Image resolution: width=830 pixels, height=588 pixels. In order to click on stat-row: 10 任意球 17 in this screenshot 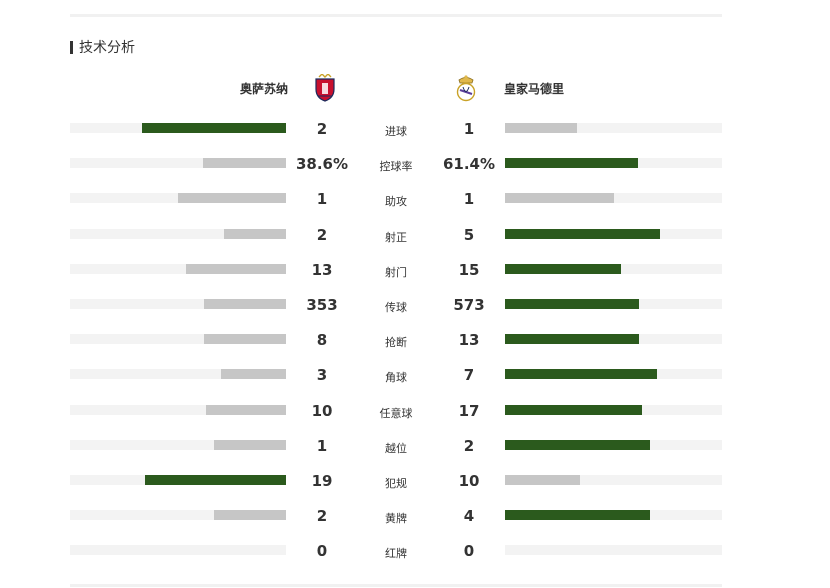, I will do `click(415, 410)`.